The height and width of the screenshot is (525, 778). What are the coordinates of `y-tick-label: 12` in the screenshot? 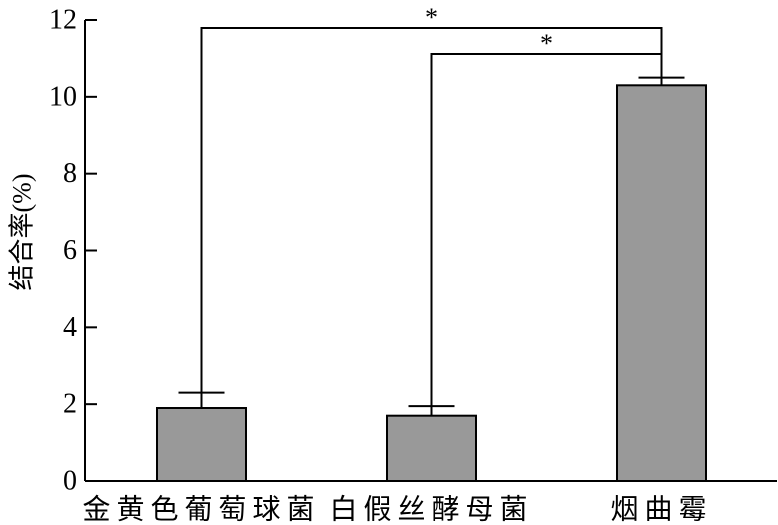 It's located at (63, 20).